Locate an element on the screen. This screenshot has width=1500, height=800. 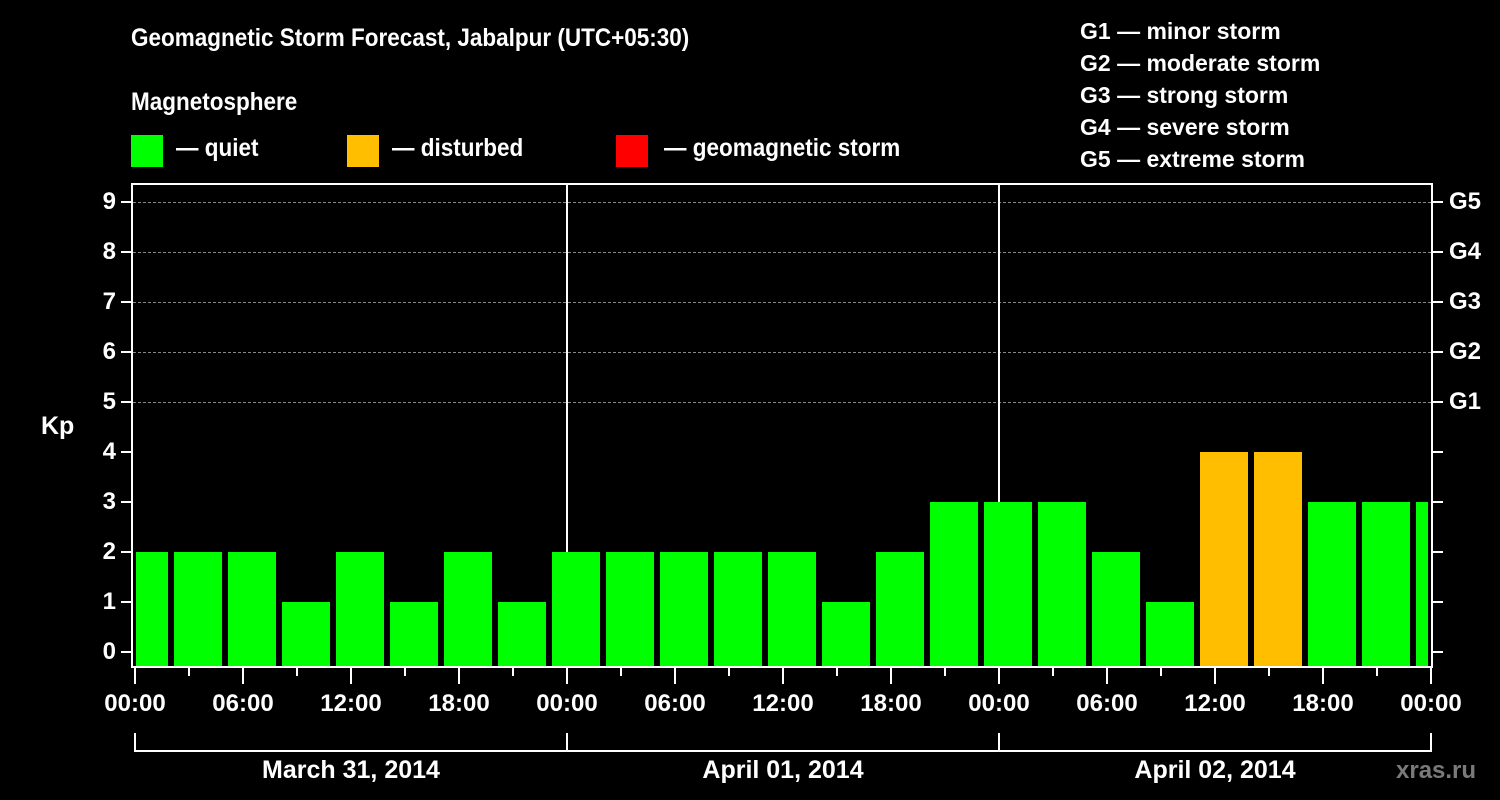
g-level-label: G5 is located at coordinates (1465, 201).